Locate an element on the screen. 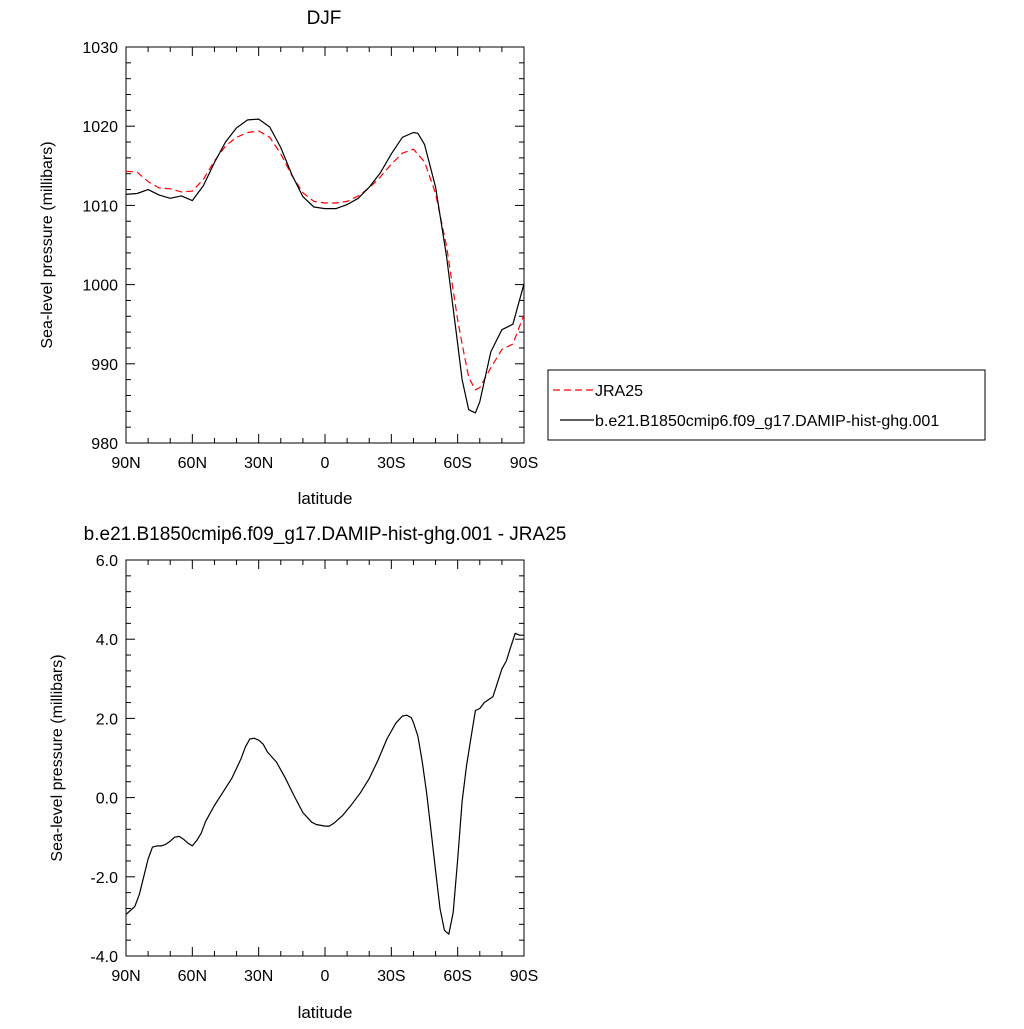  top-series-lines is located at coordinates (325, 266).